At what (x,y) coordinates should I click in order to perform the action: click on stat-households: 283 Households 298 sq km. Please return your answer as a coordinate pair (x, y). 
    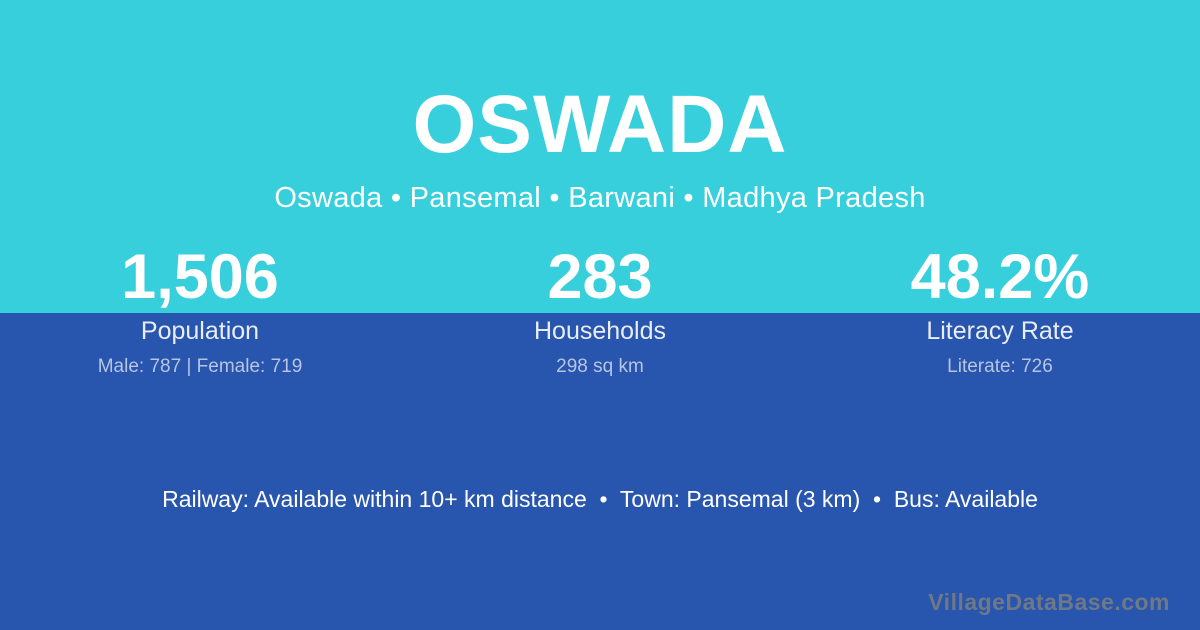
    Looking at the image, I should click on (600, 309).